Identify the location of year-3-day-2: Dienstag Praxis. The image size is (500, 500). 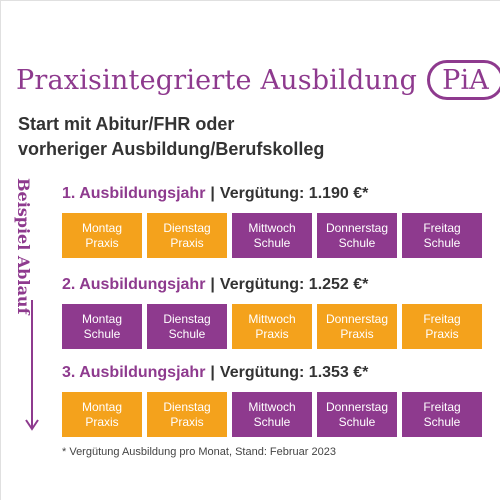
(187, 414).